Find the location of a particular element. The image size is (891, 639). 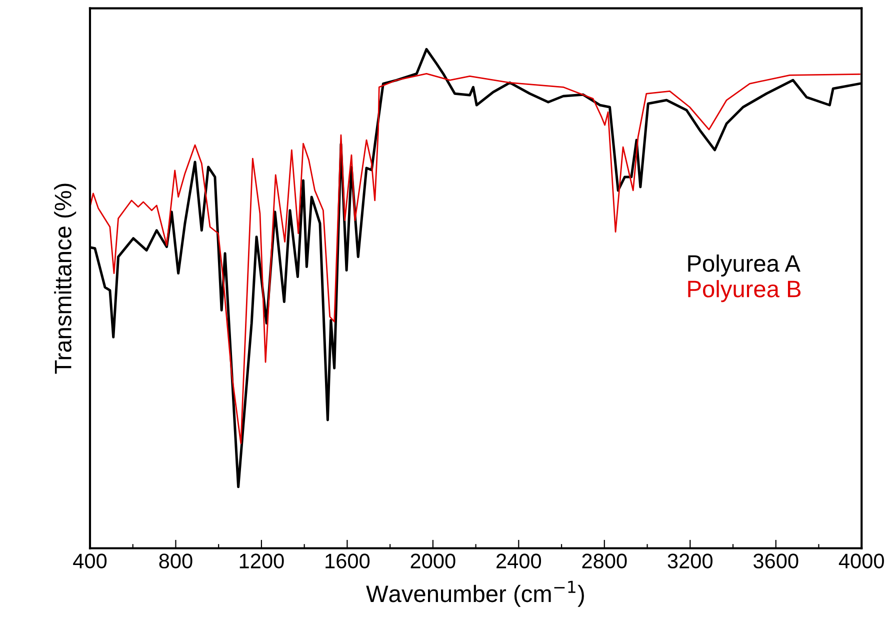

text: Polyurea A is located at coordinates (744, 265).